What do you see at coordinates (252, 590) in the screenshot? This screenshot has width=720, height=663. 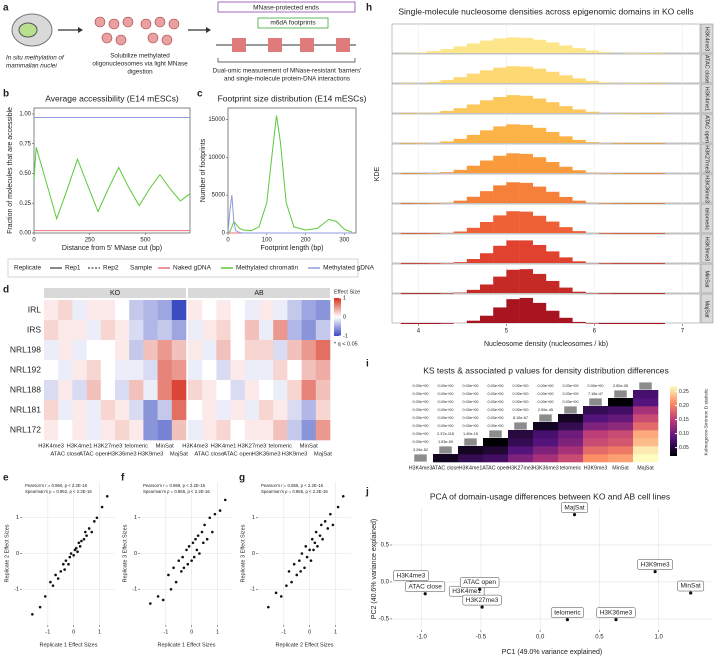 I see `y-tick-label: -1` at bounding box center [252, 590].